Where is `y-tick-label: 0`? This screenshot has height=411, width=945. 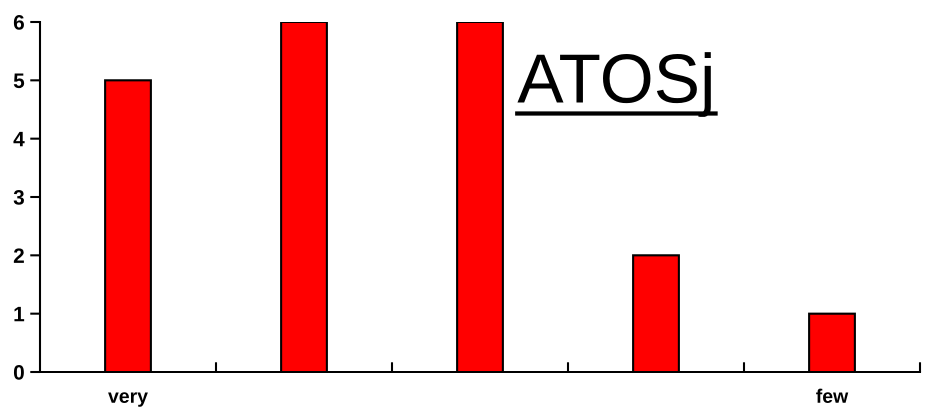 y-tick-label: 0 is located at coordinates (19, 372).